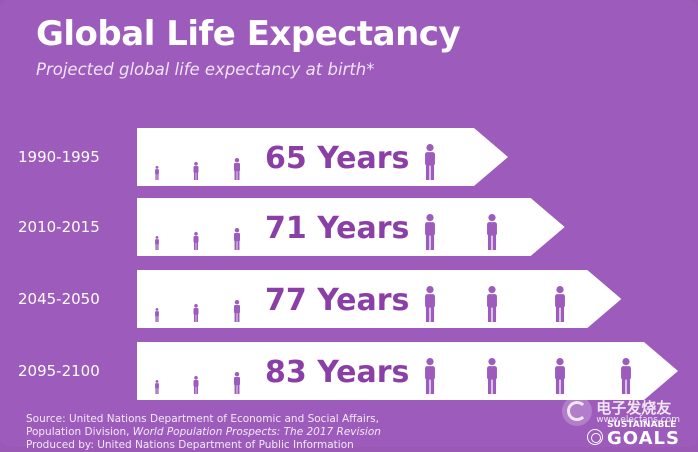 The height and width of the screenshot is (452, 698). What do you see at coordinates (337, 158) in the screenshot?
I see `value-label-65: 65 Years` at bounding box center [337, 158].